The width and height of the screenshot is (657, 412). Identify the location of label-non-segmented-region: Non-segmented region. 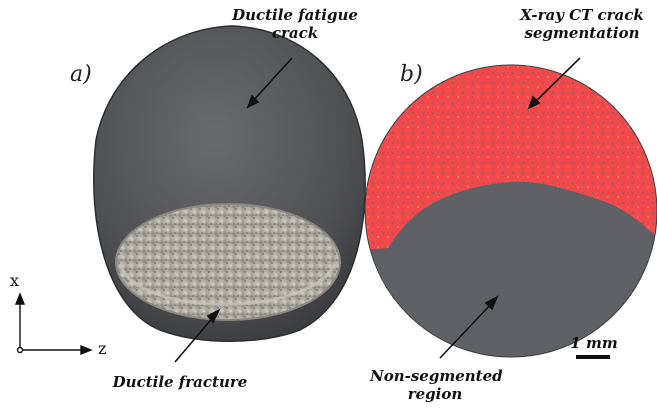
(436, 385).